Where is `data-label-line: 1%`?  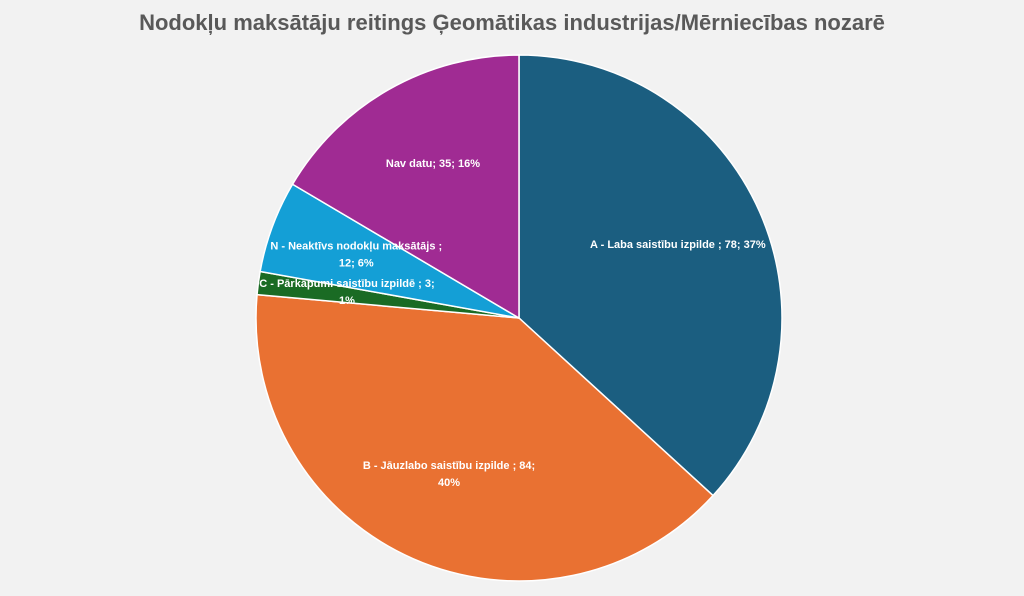 data-label-line: 1% is located at coordinates (347, 301).